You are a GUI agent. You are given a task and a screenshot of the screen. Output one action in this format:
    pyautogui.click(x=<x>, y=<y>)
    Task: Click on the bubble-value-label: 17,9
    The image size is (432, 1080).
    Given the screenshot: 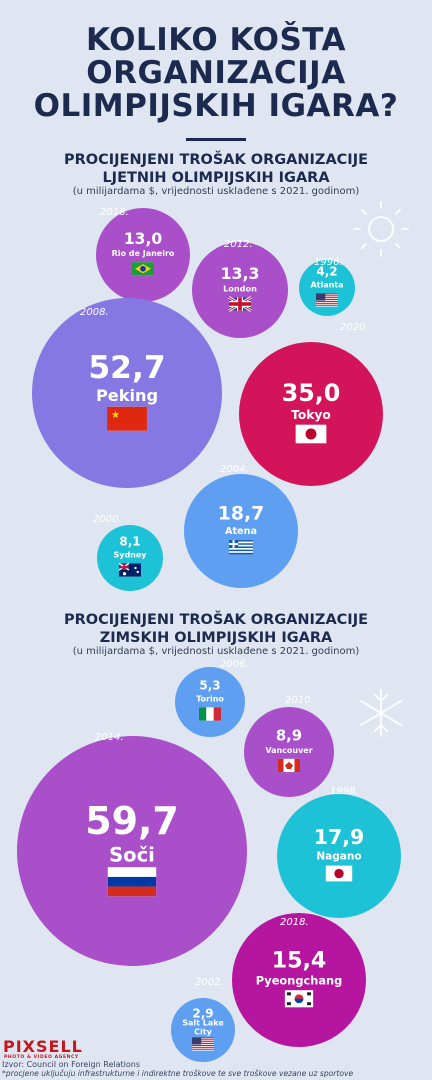 What is the action you would take?
    pyautogui.click(x=339, y=837)
    